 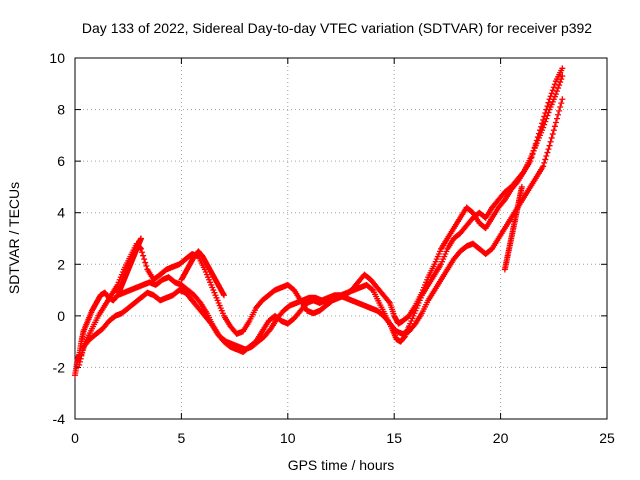 I want to click on x-tick-label: 10, so click(x=288, y=438).